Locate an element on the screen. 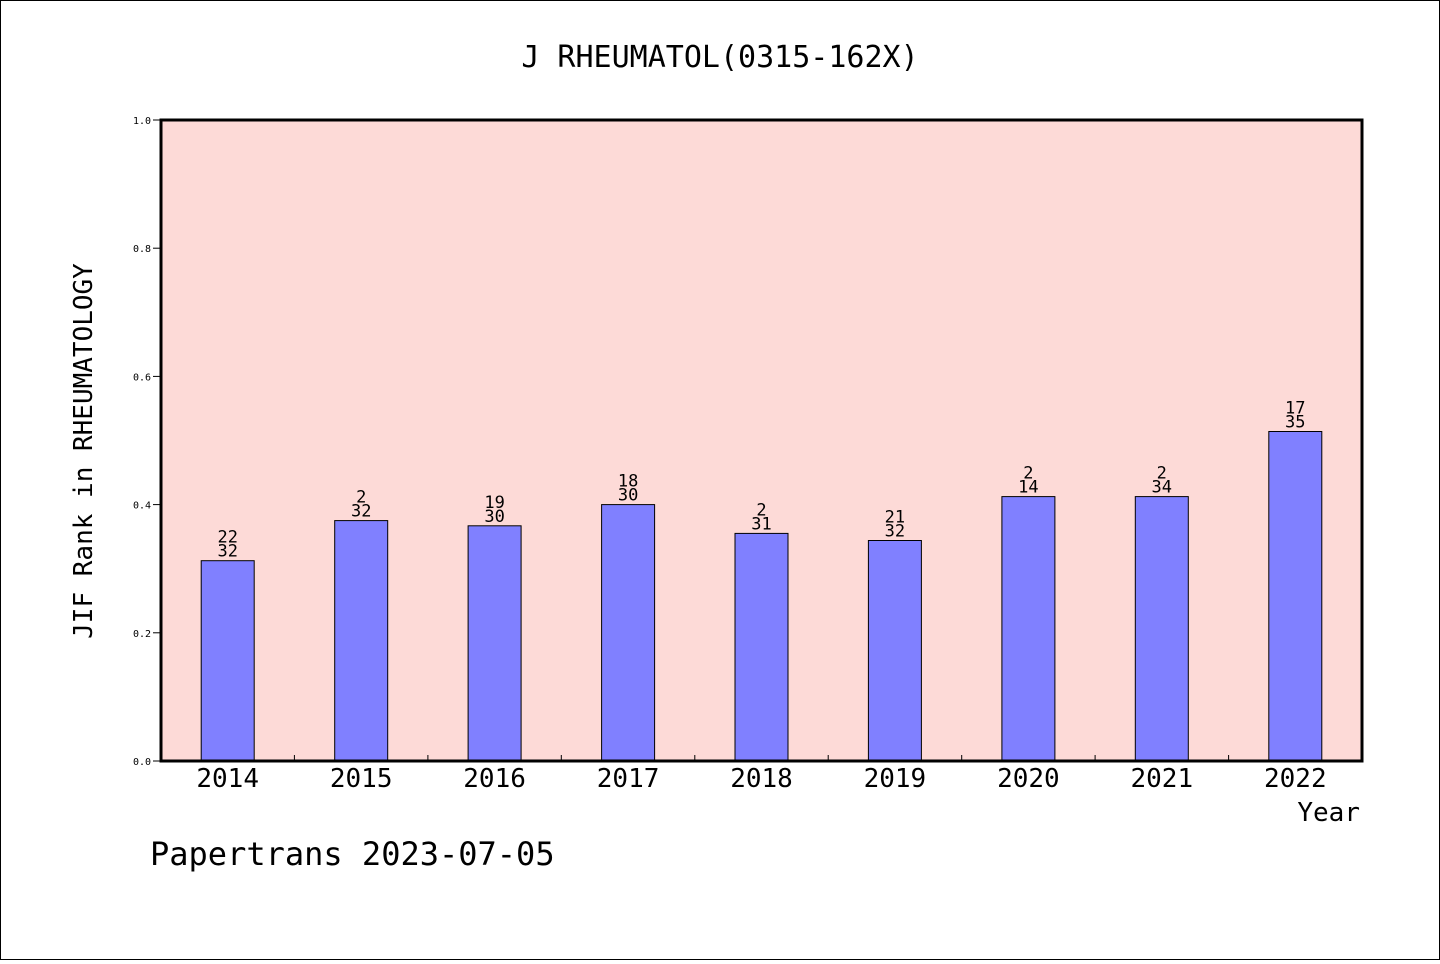 The image size is (1440, 964). data-label-top-2022: 17 is located at coordinates (1295, 409).